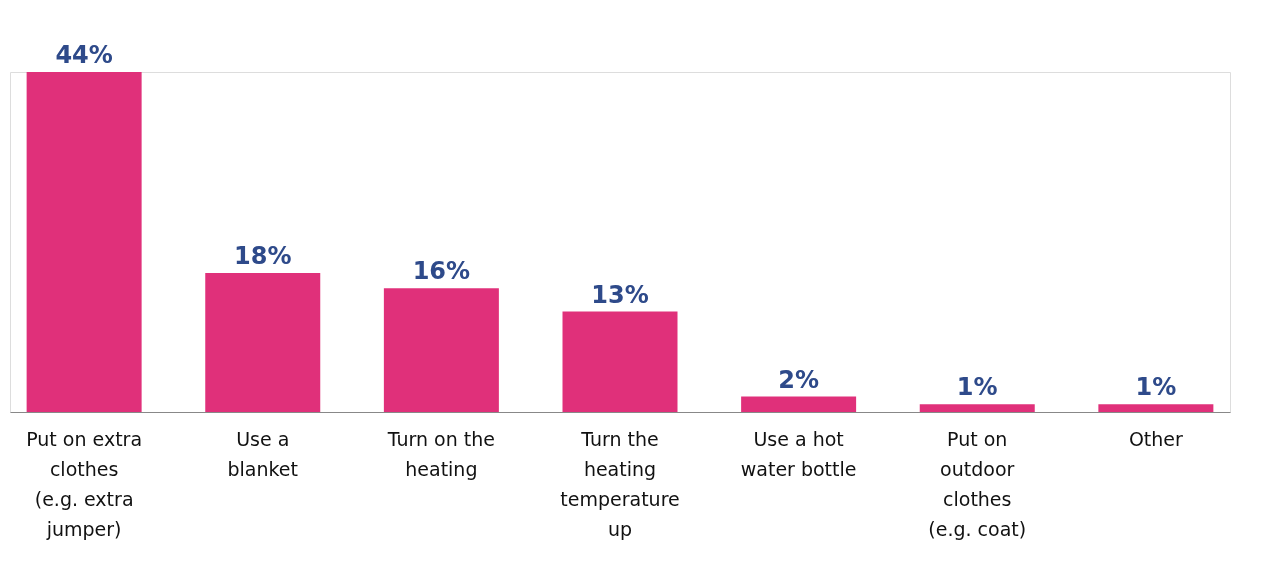 Image resolution: width=1264 pixels, height=568 pixels. Describe the element at coordinates (440, 453) in the screenshot. I see `x-tick-label: Turn on the heating` at that location.